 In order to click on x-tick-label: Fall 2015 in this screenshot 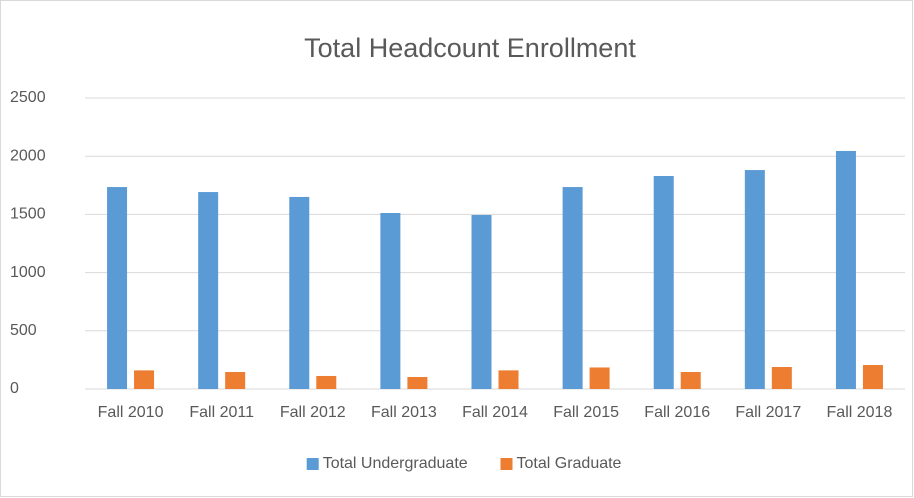, I will do `click(586, 412)`.